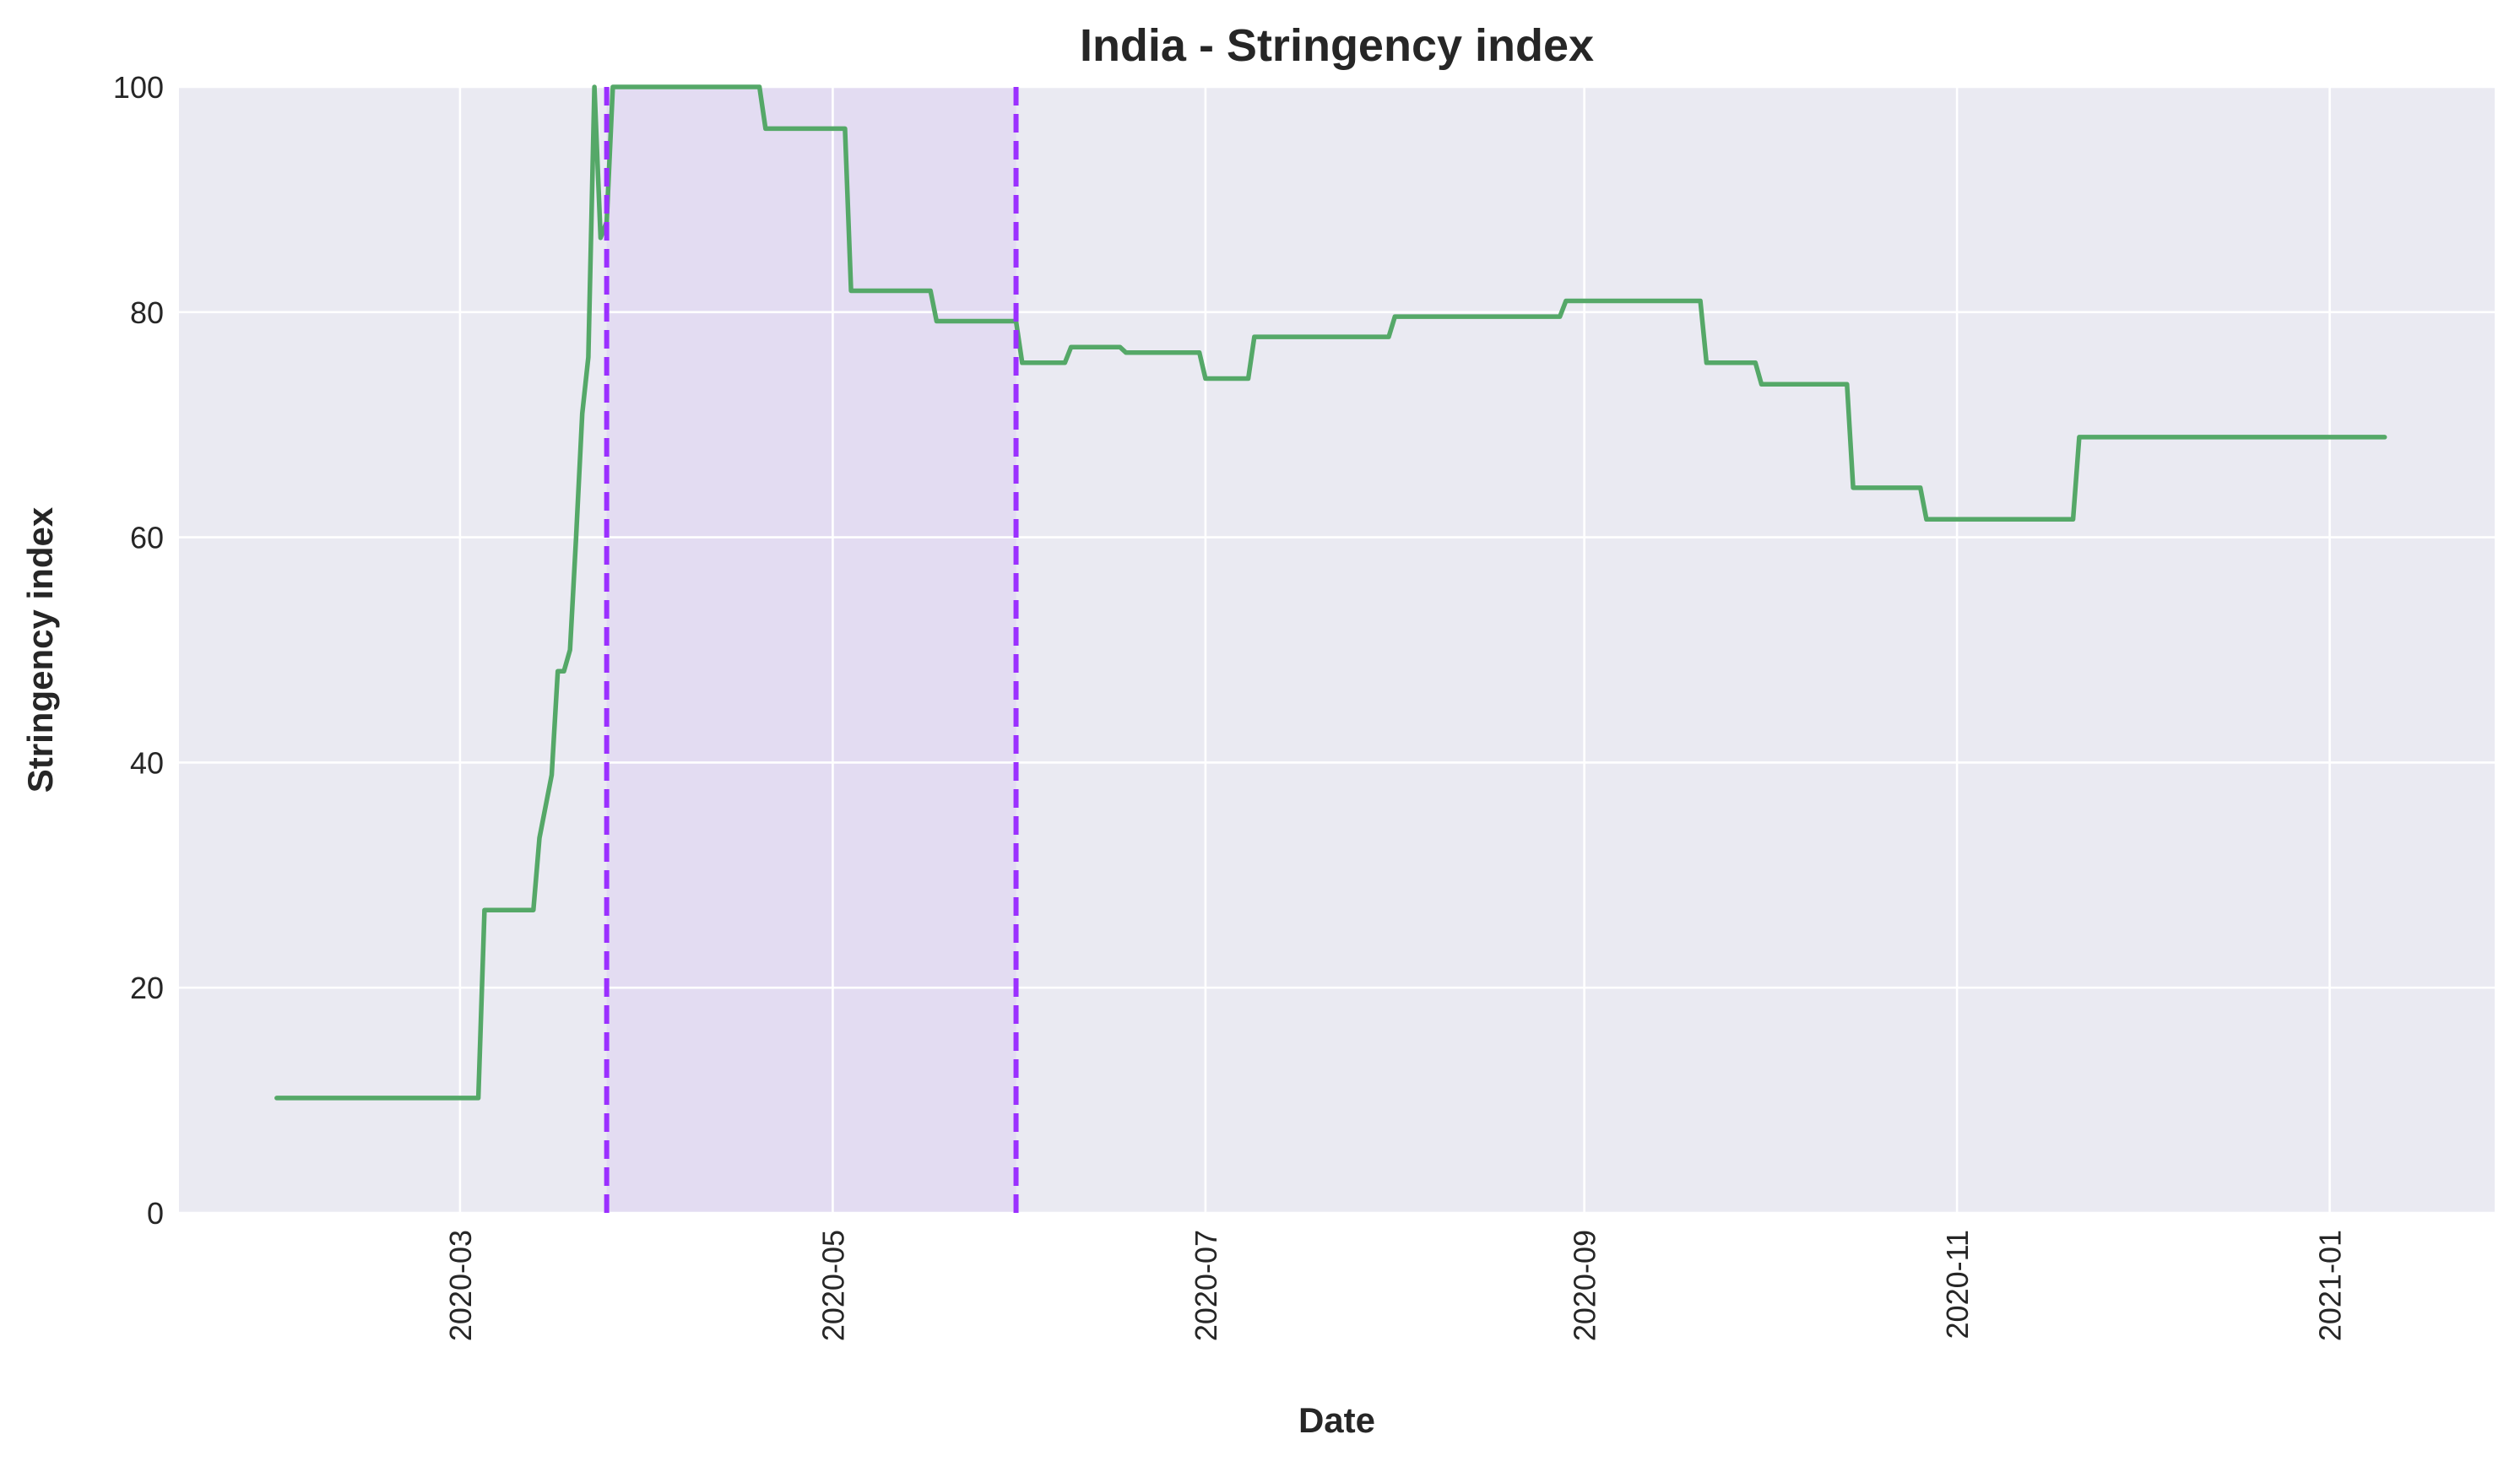  What do you see at coordinates (1206, 1285) in the screenshot?
I see `x-tick-label: 2020-07` at bounding box center [1206, 1285].